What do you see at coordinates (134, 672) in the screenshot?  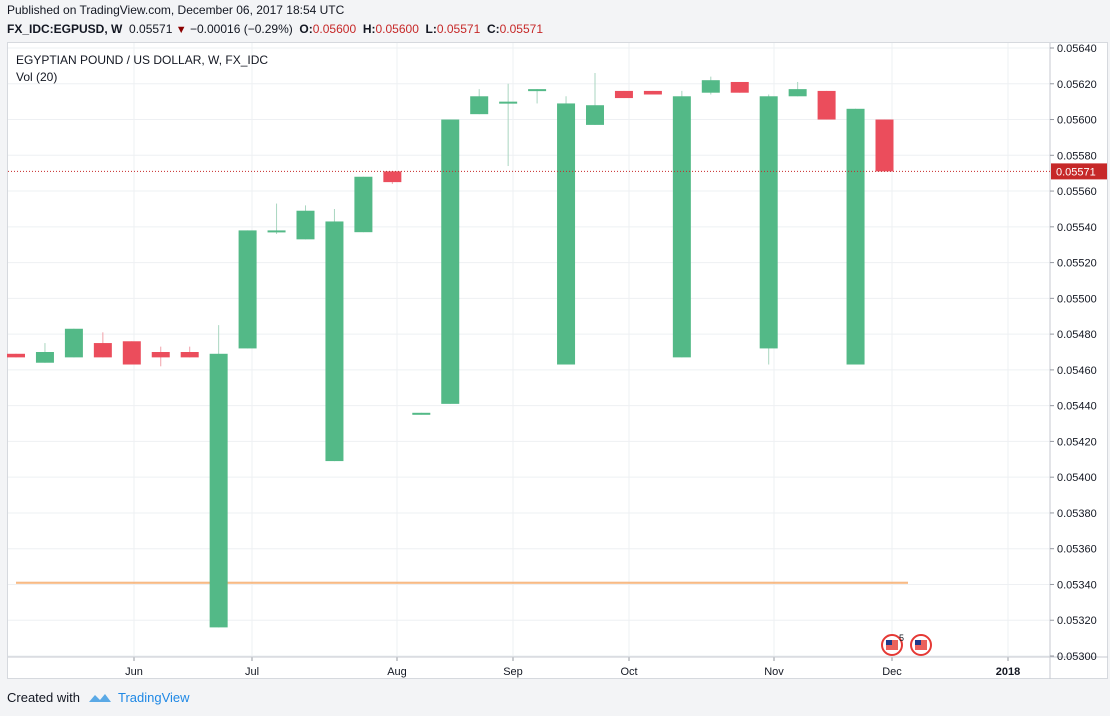 I see `x-tick-label: Jun` at bounding box center [134, 672].